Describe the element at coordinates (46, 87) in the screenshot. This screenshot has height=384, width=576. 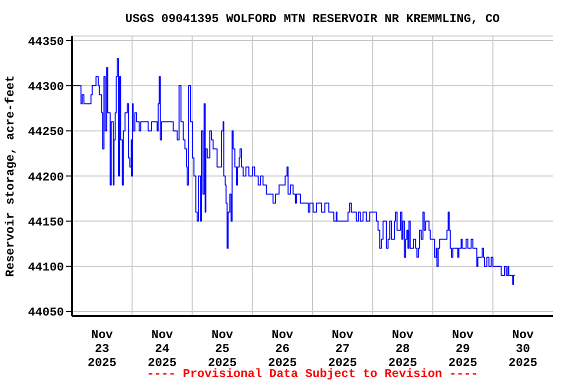
I see `y-tick-label: 44300` at that location.